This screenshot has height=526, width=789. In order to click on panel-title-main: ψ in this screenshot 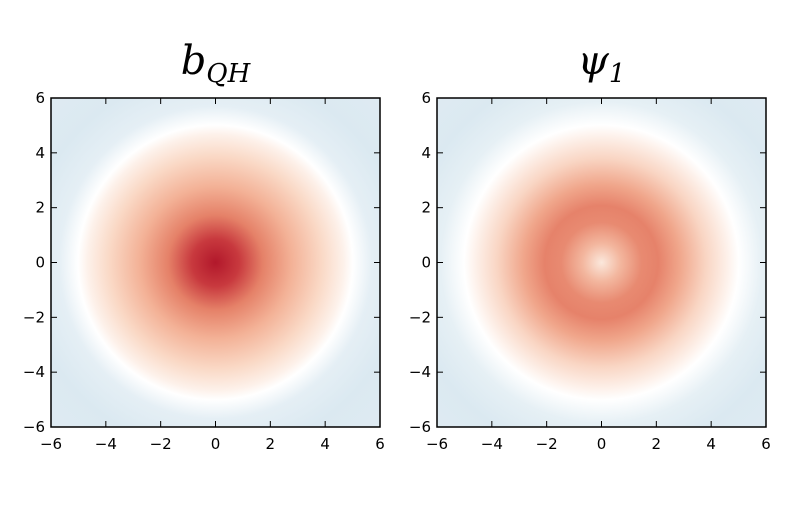, I will do `click(594, 61)`.